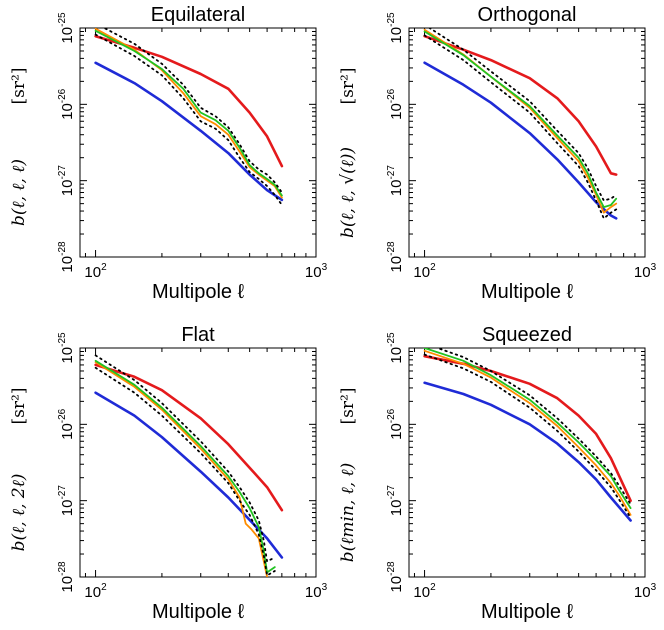 The height and width of the screenshot is (630, 664). What do you see at coordinates (527, 15) in the screenshot?
I see `chart-title: Orthogonal` at bounding box center [527, 15].